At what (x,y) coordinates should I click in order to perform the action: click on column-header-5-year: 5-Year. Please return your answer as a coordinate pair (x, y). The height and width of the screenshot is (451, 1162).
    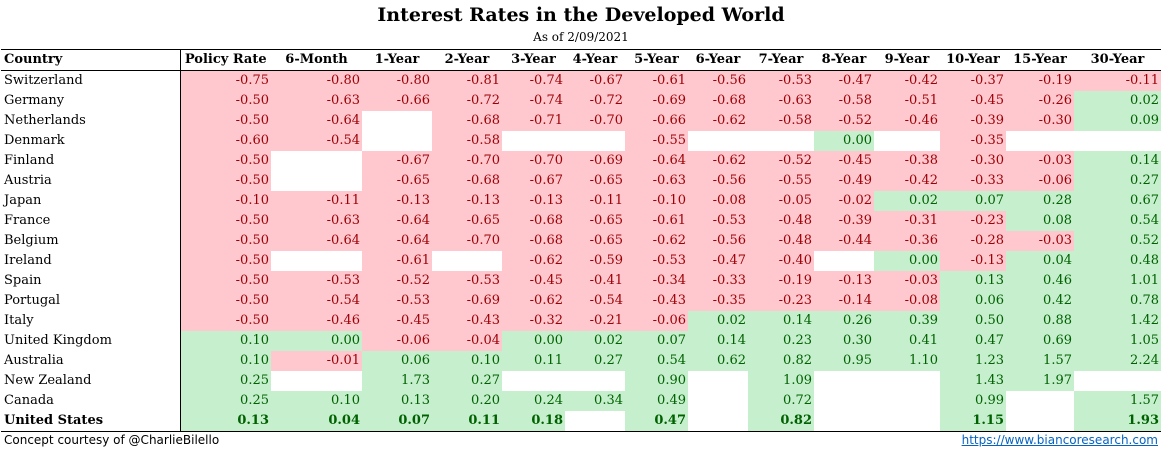
    Looking at the image, I should click on (656, 60).